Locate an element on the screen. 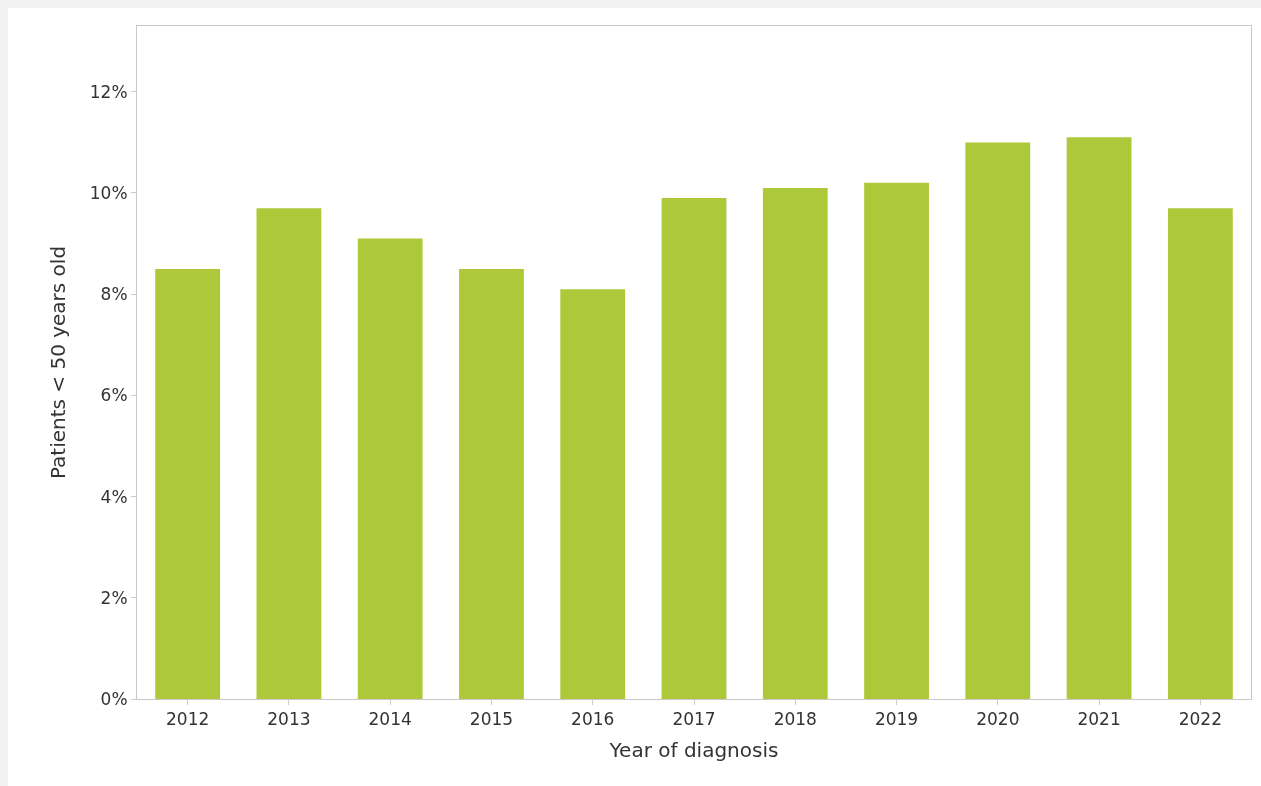 The width and height of the screenshot is (1261, 786). x-tick-label: 2017 is located at coordinates (694, 719).